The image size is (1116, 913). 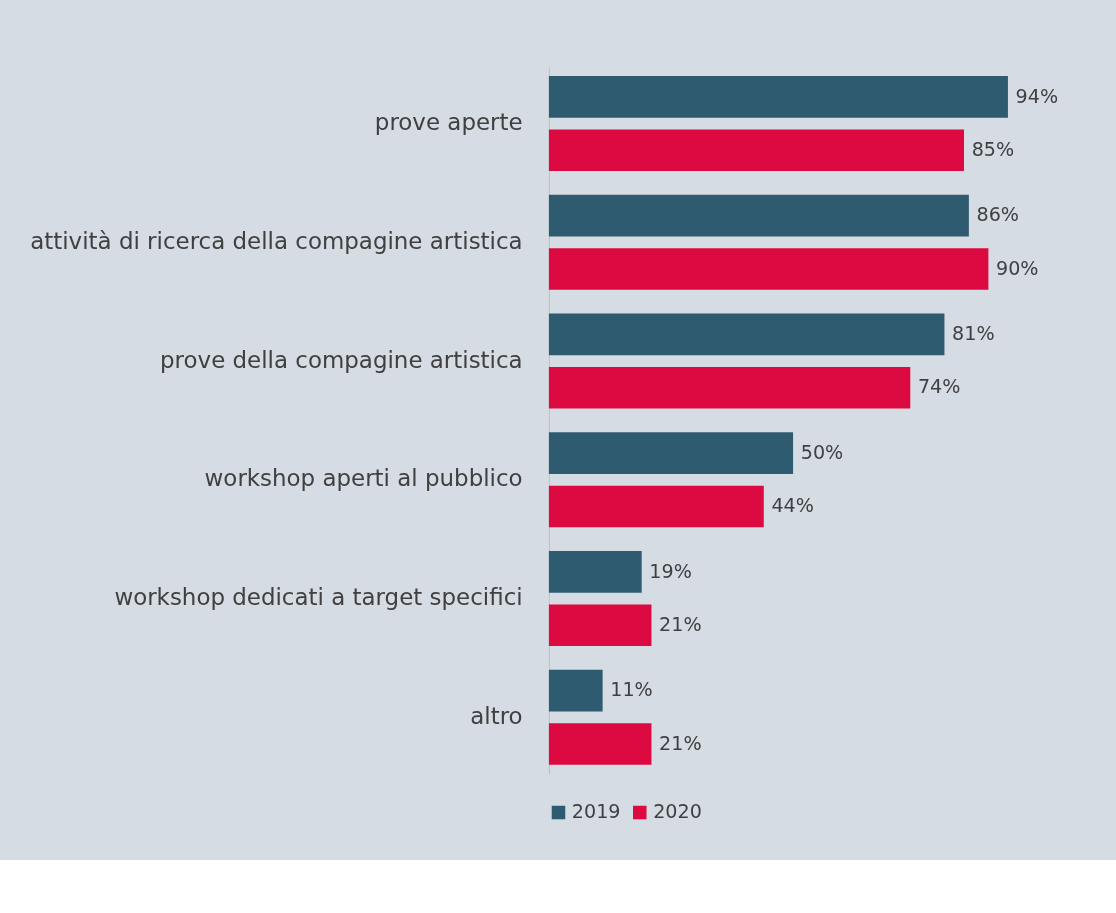 What do you see at coordinates (993, 150) in the screenshot?
I see `data-label: 85%` at bounding box center [993, 150].